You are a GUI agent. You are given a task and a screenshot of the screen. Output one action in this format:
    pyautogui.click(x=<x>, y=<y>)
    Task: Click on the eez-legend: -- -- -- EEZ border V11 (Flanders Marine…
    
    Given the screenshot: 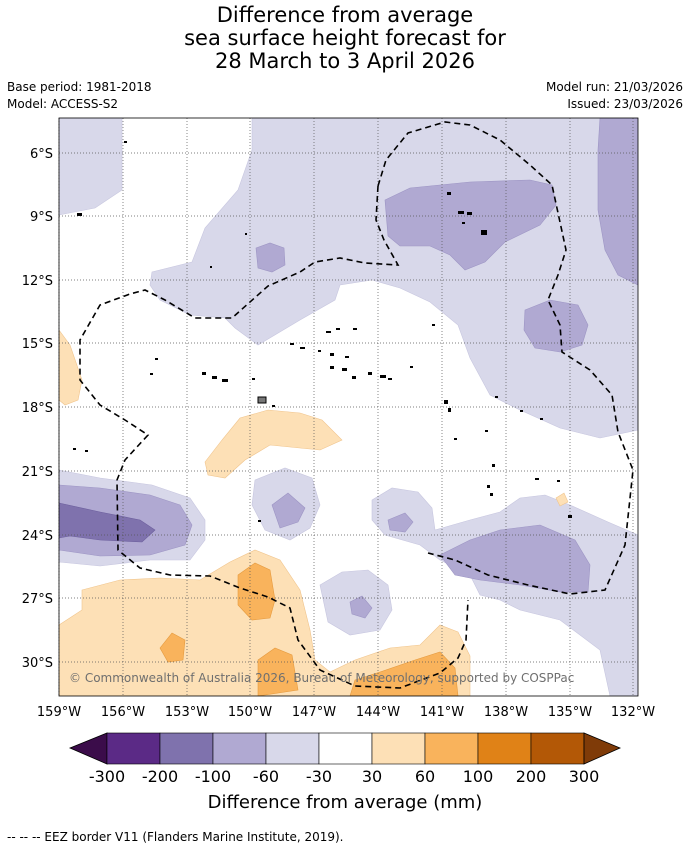 What is the action you would take?
    pyautogui.click(x=175, y=837)
    